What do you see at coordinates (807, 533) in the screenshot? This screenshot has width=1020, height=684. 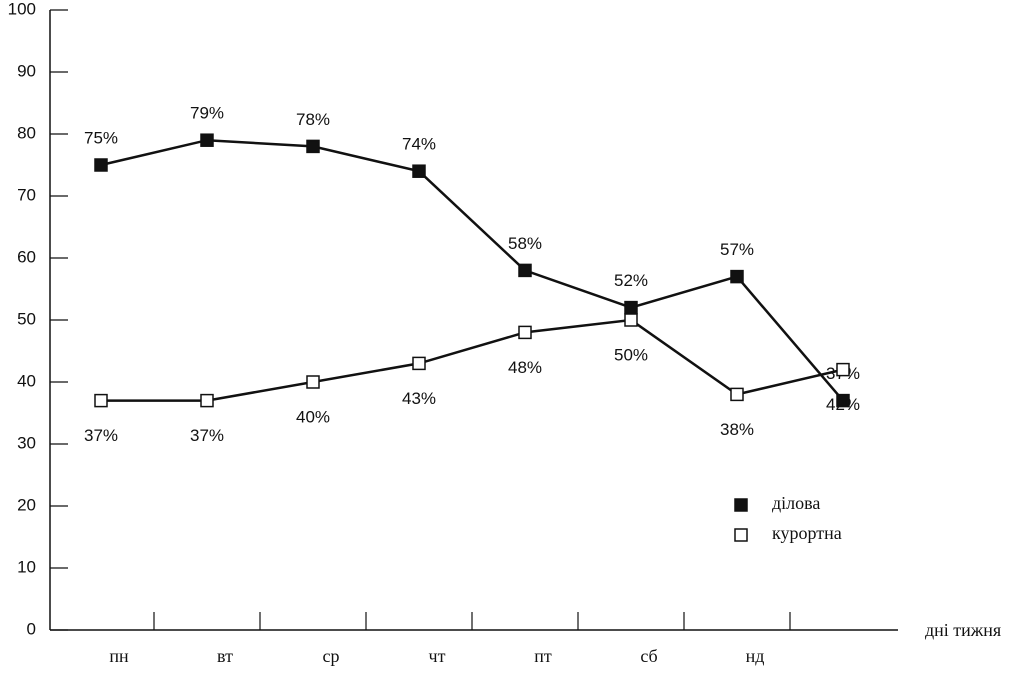 I see `legend-label: курортна` at bounding box center [807, 533].